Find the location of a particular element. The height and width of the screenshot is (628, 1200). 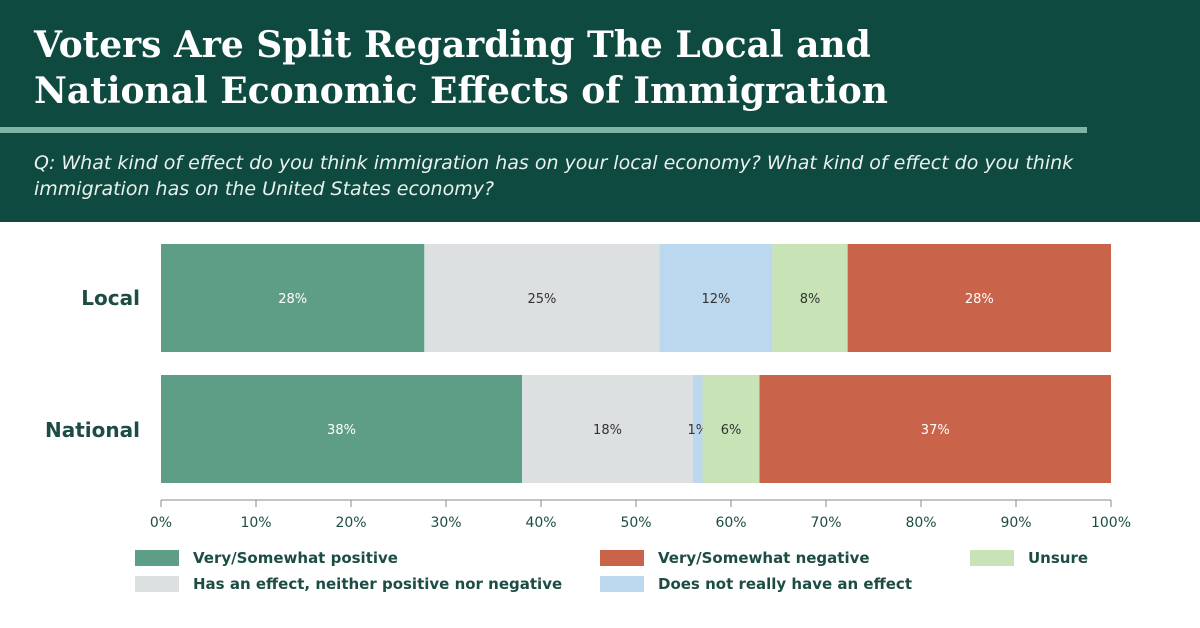

legend-label: Does not really have an effect is located at coordinates (785, 584).